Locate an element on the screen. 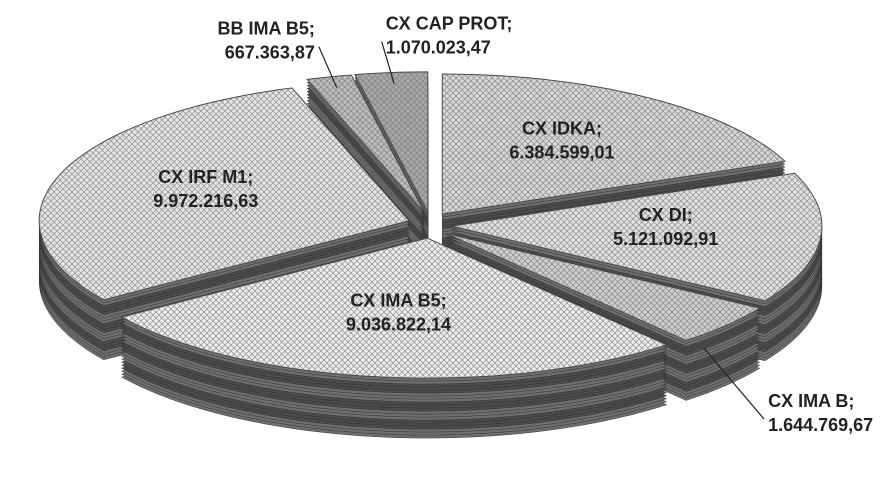  slice-label: CX CAP PROT; is located at coordinates (449, 24).